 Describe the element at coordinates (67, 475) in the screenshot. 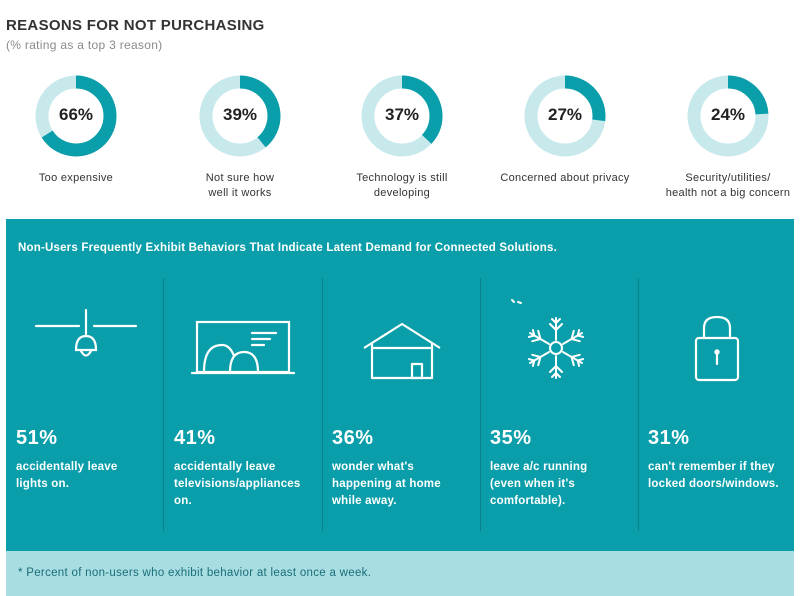

I see `behavior-text: accidentally leave lights on.` at that location.